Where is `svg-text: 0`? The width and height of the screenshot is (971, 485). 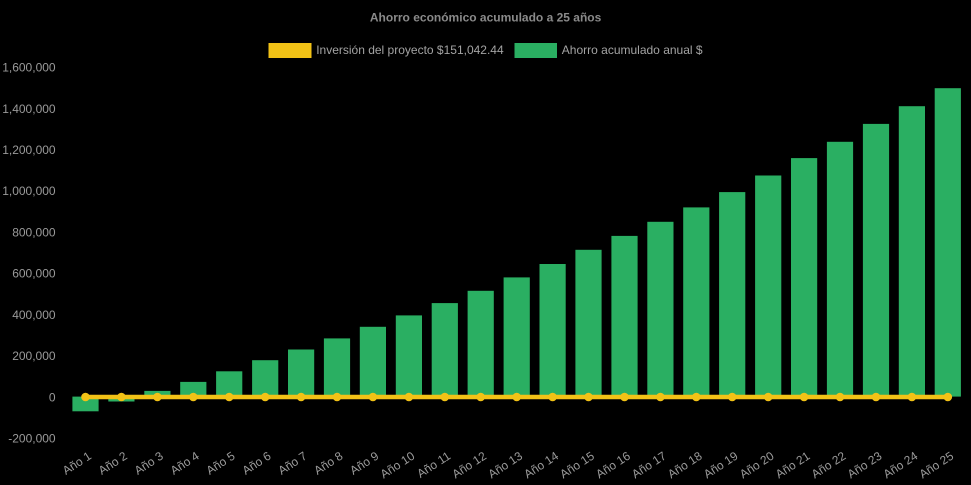 svg-text: 0 is located at coordinates (52, 397).